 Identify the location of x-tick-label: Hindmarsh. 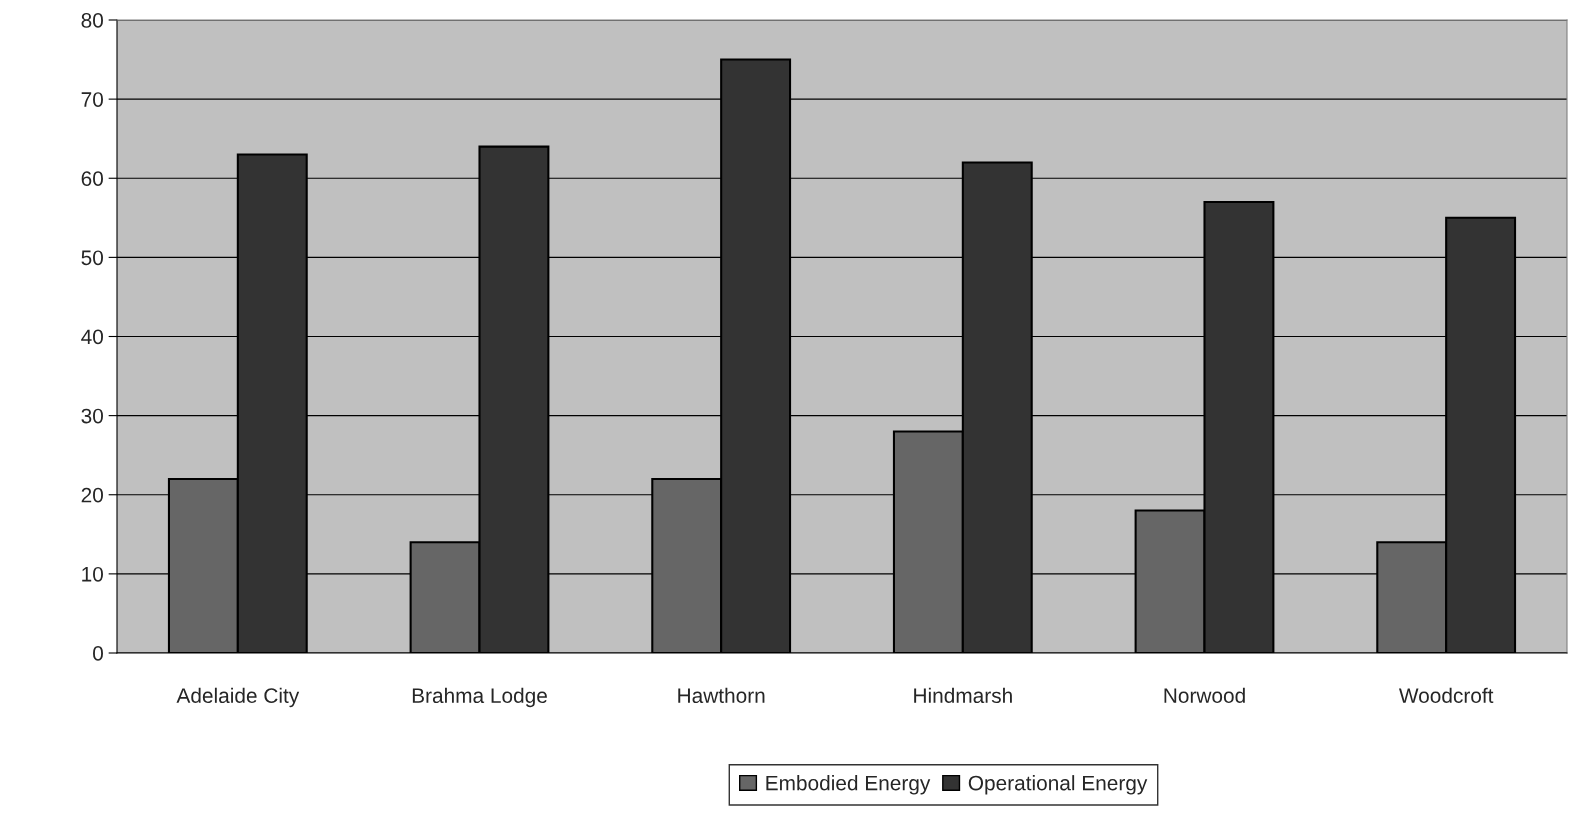
(963, 695).